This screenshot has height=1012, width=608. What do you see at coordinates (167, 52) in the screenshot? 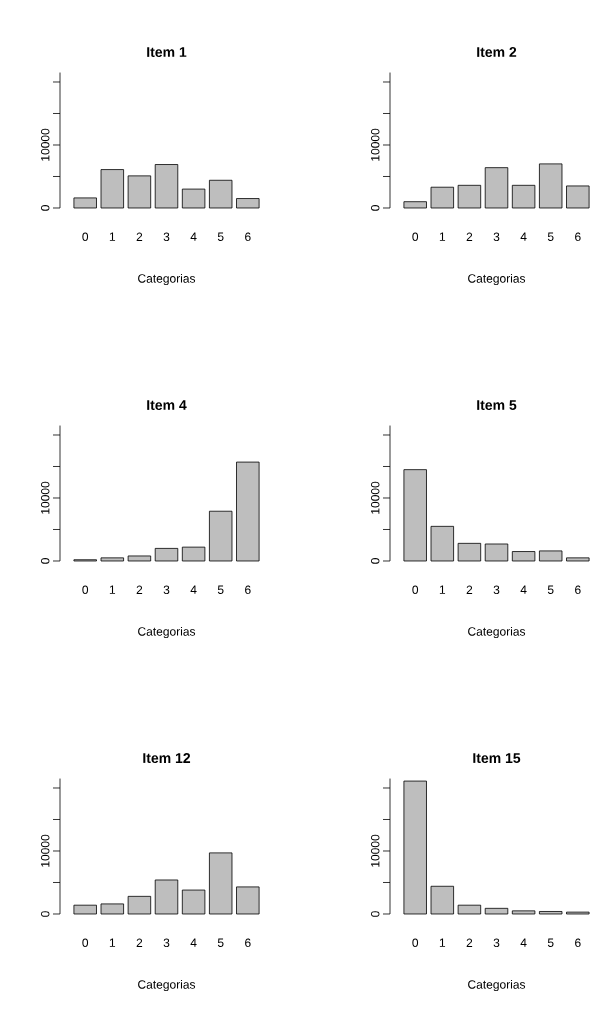
I see `chart-title: Item 1` at bounding box center [167, 52].